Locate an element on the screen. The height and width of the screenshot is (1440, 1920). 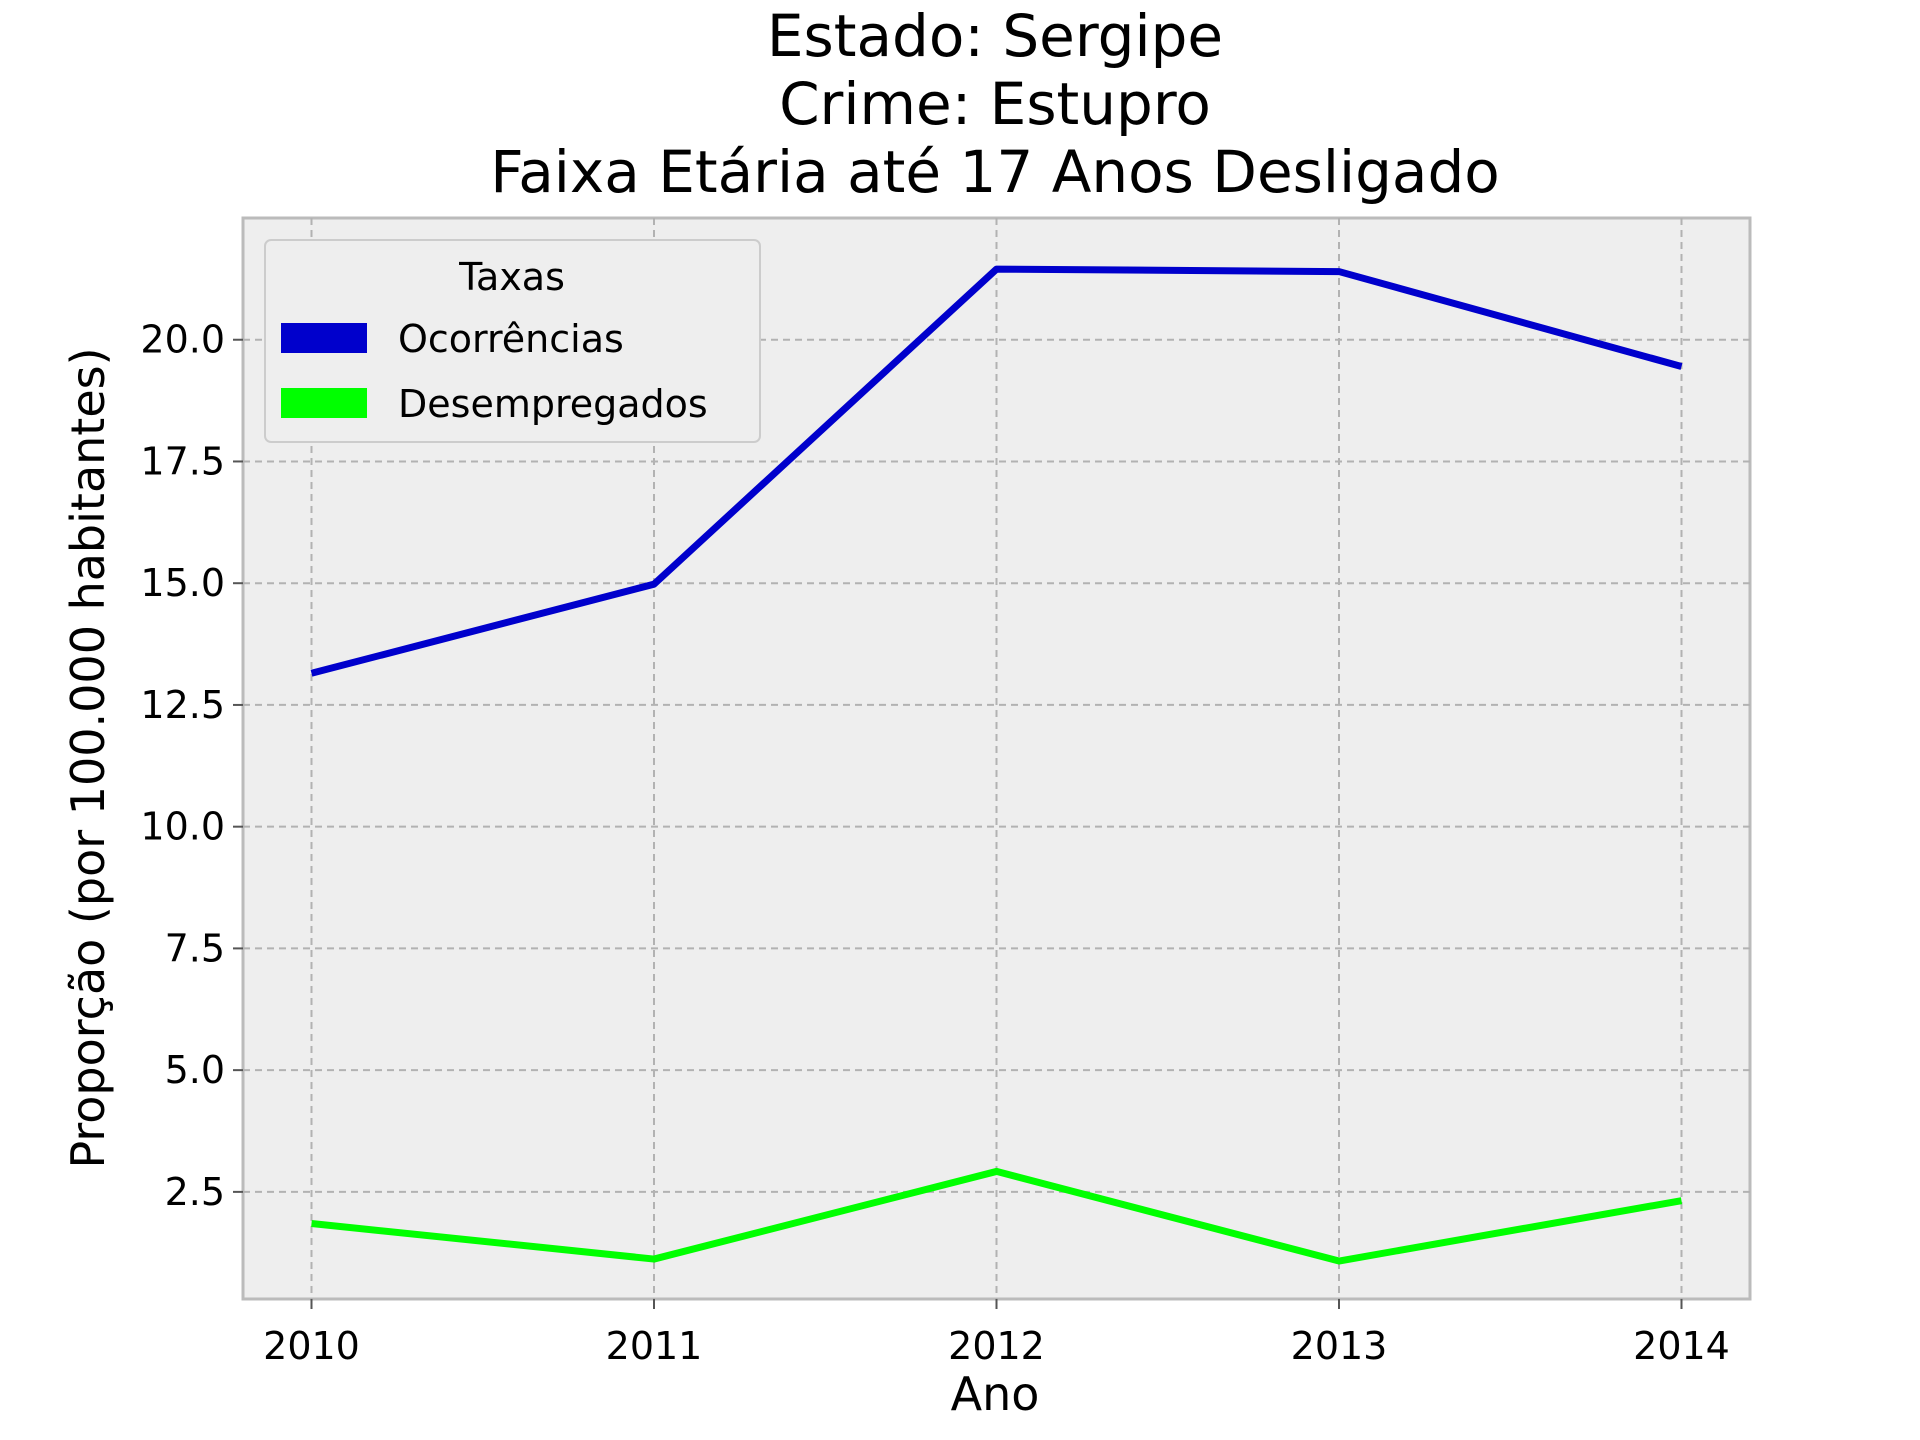
legend-box is located at coordinates (512, 341).